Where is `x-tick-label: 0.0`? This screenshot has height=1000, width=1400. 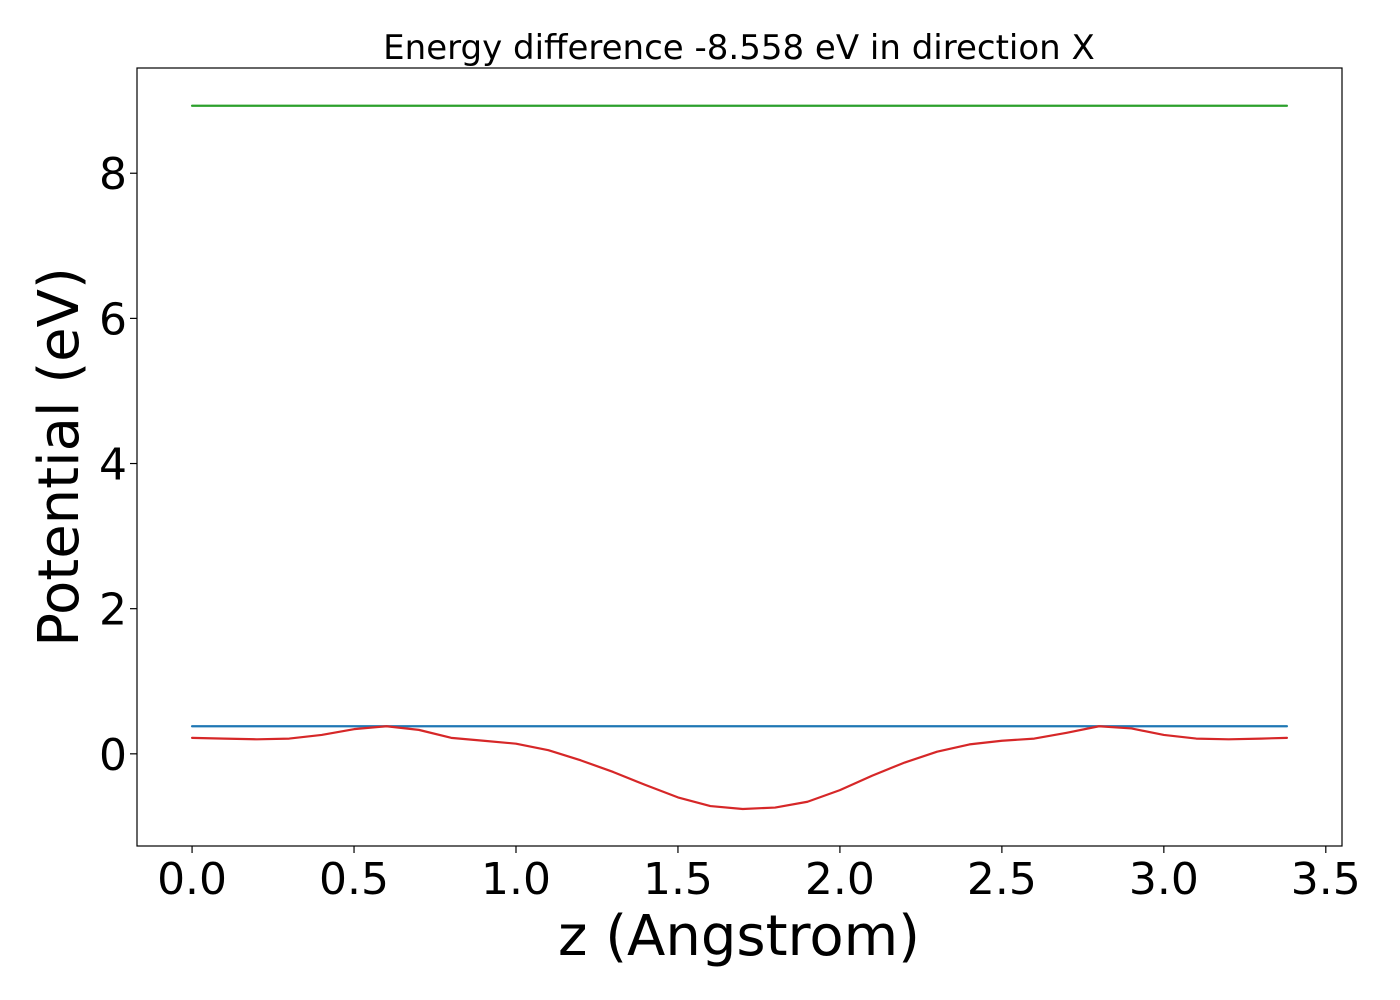 x-tick-label: 0.0 is located at coordinates (192, 879).